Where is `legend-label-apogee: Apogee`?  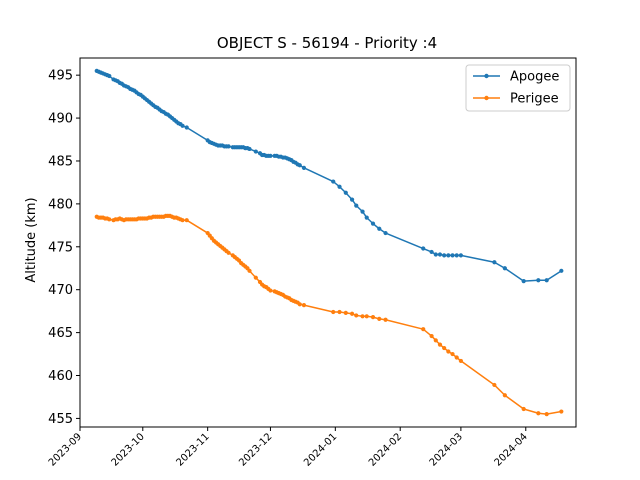 legend-label-apogee: Apogee is located at coordinates (534, 77).